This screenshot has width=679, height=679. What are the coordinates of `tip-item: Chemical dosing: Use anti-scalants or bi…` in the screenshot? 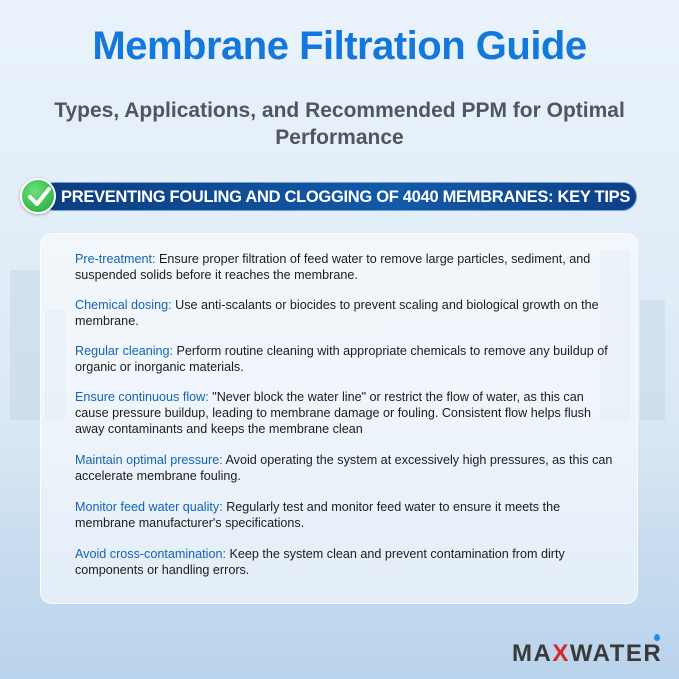 It's located at (345, 313).